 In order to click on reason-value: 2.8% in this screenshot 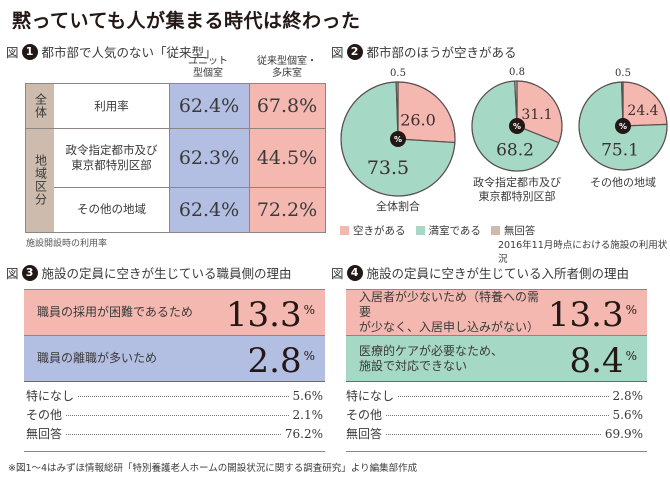, I will do `click(281, 358)`.